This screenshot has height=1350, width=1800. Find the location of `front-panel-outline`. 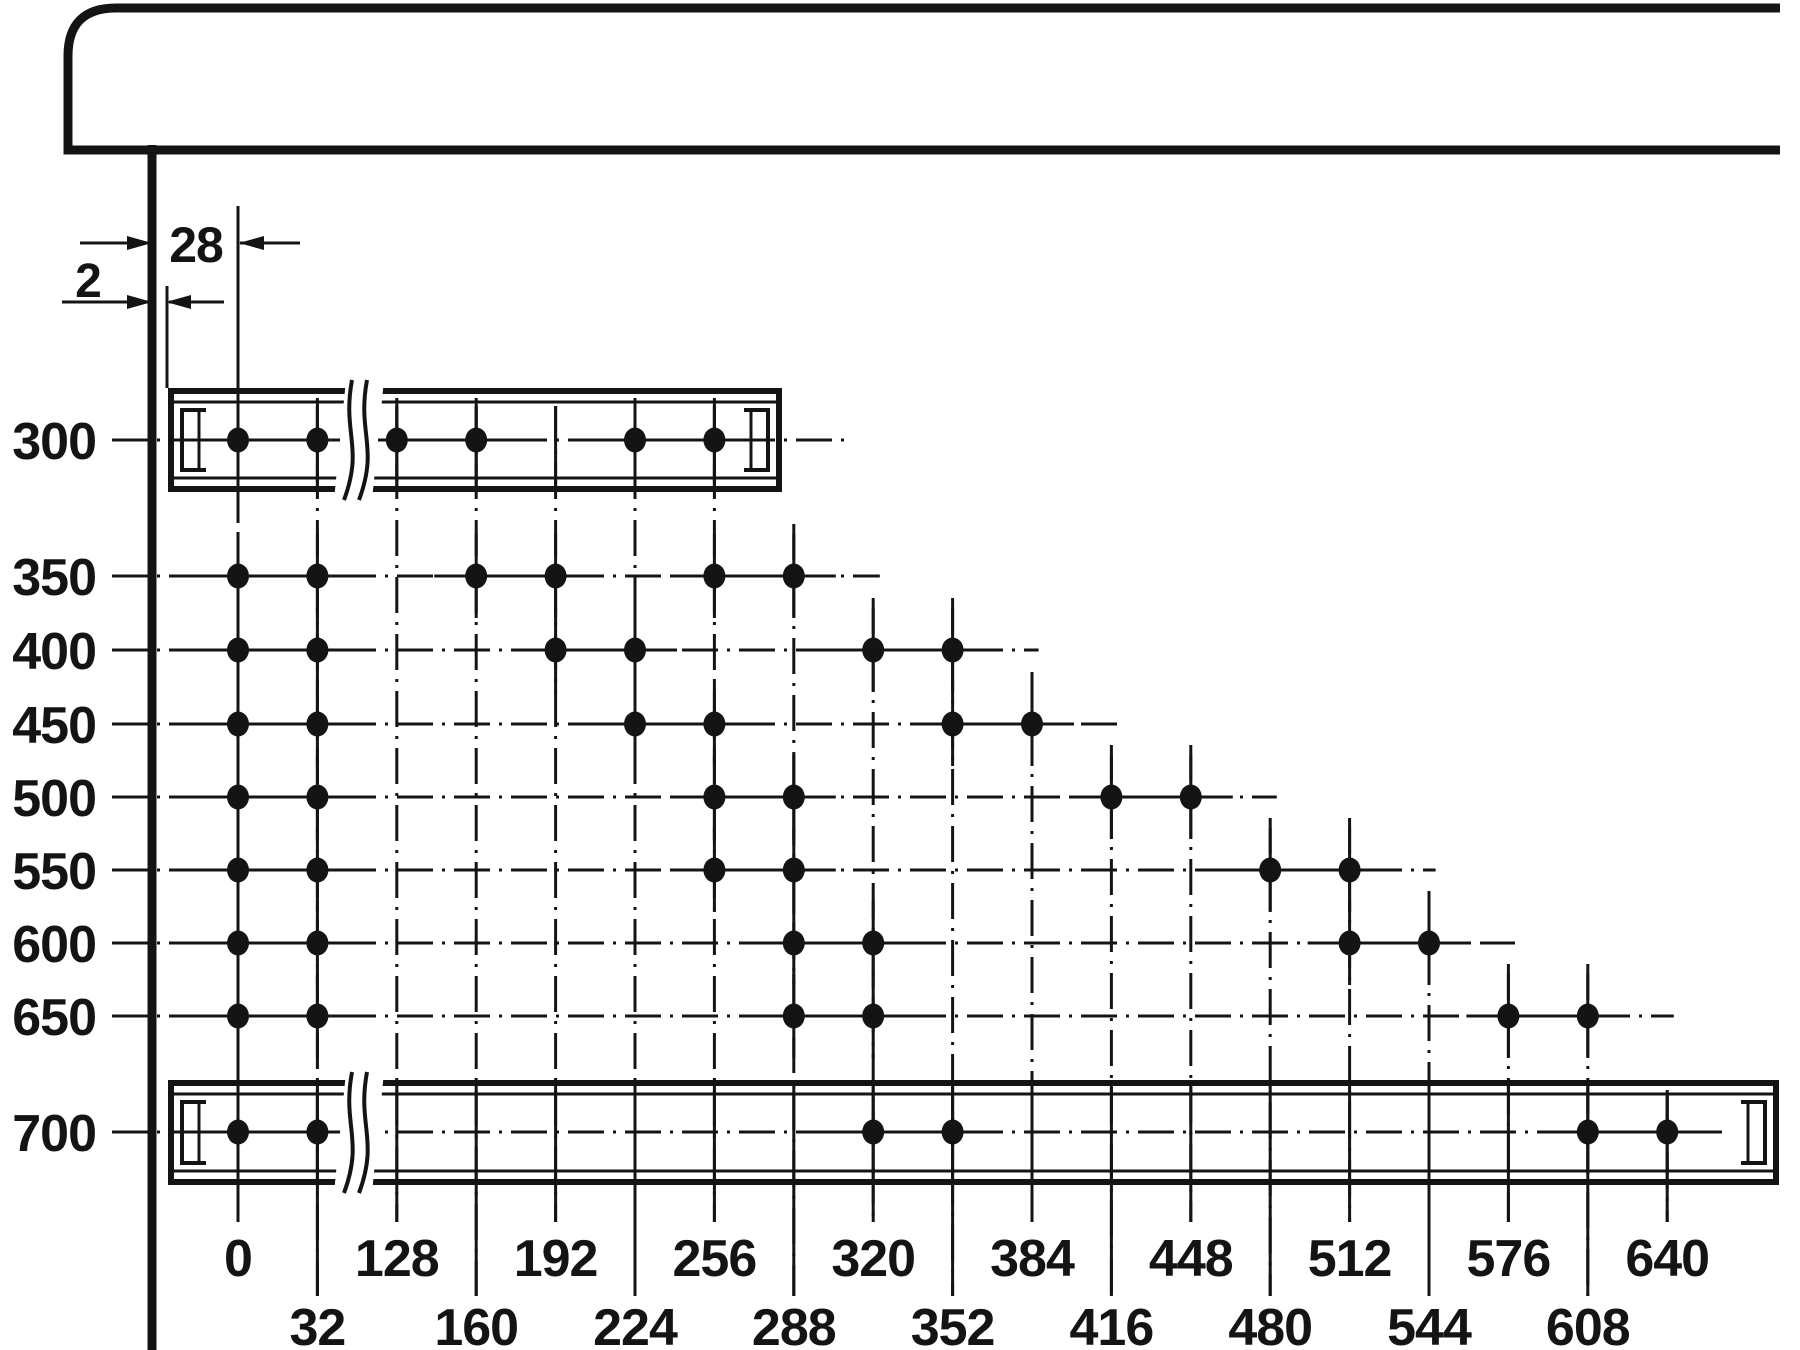

front-panel-outline is located at coordinates (921, 79).